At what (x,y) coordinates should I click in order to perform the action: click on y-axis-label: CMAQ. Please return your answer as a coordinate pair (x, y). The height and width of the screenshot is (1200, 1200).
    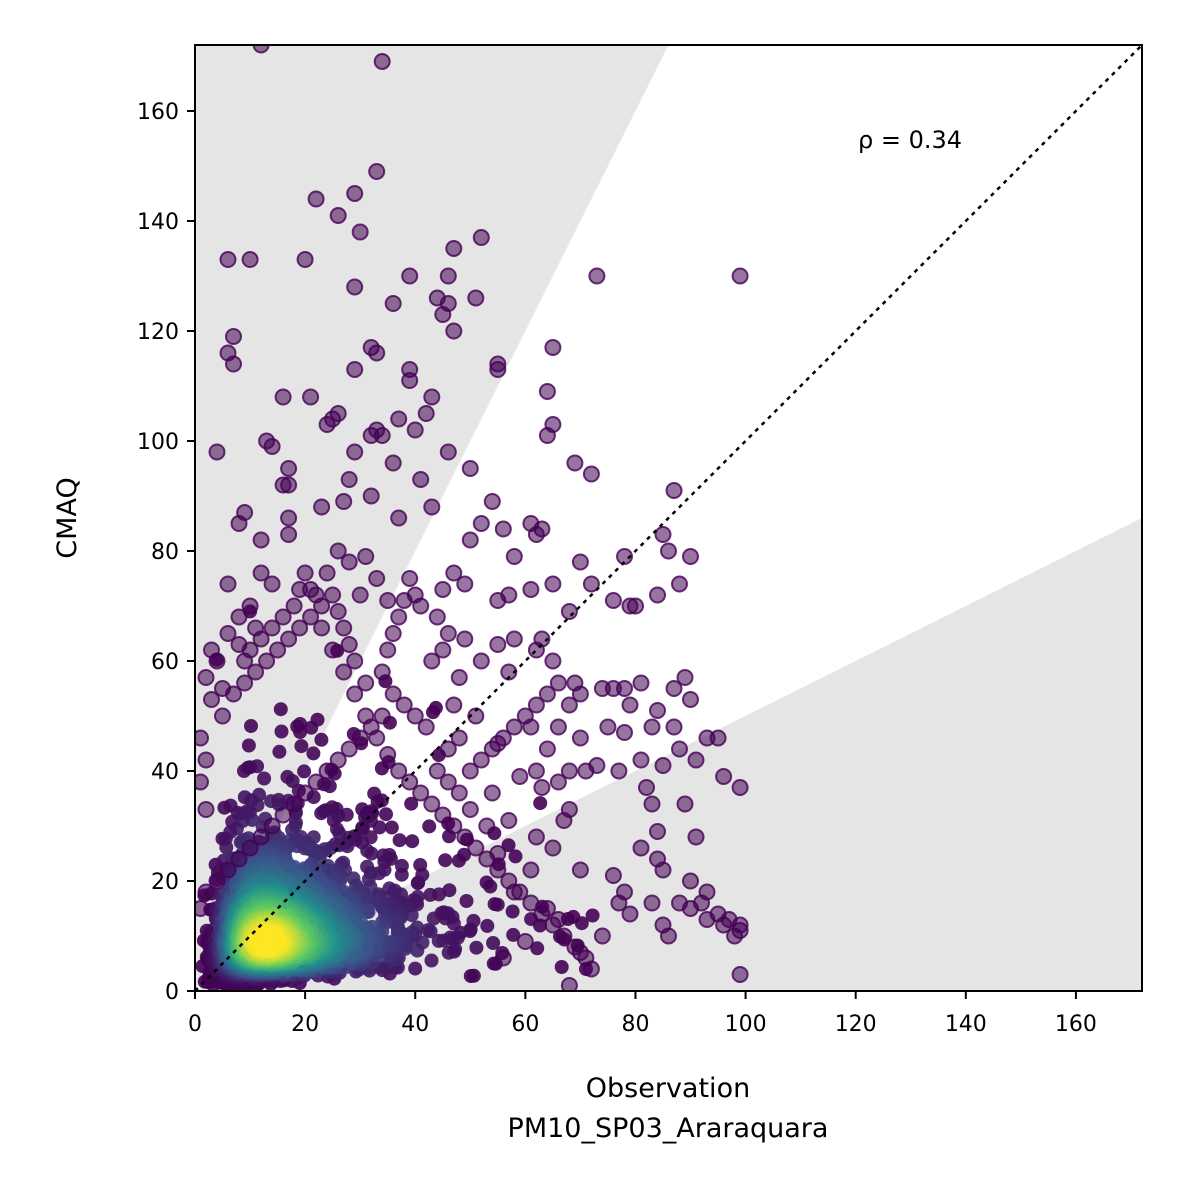
    Looking at the image, I should click on (67, 517).